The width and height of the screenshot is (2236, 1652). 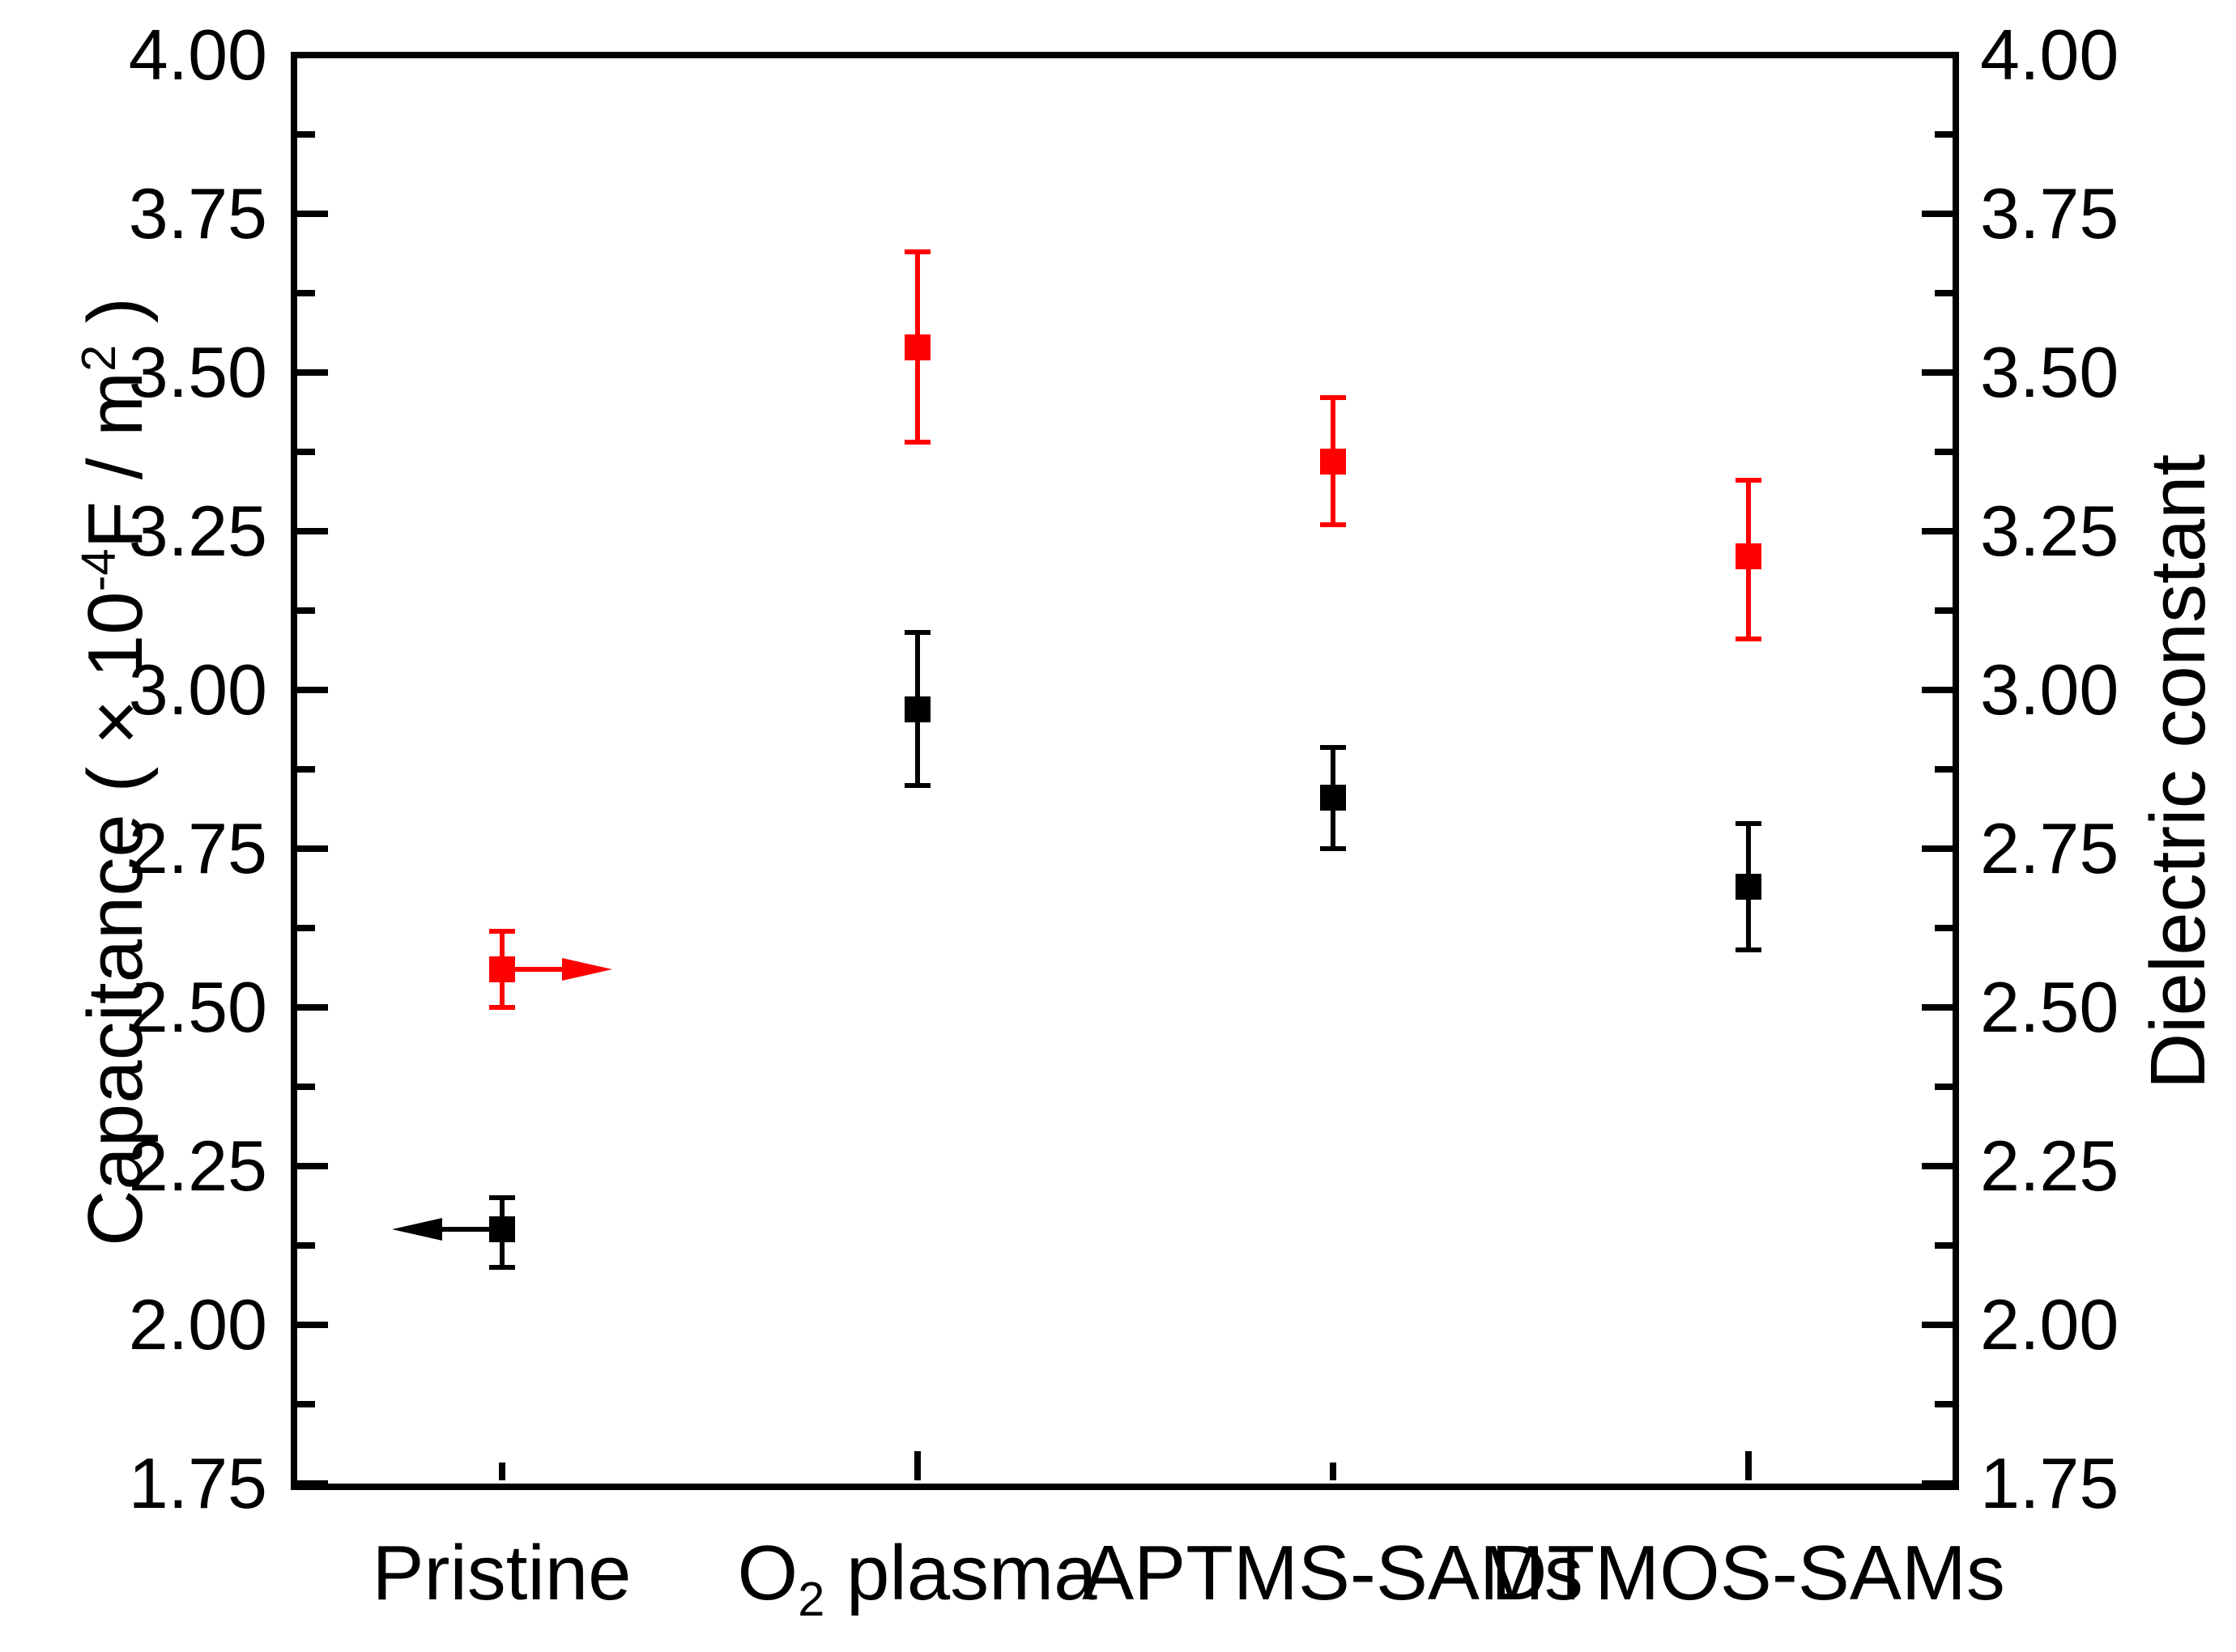 I want to click on left-arrow-icon, so click(x=416, y=1229).